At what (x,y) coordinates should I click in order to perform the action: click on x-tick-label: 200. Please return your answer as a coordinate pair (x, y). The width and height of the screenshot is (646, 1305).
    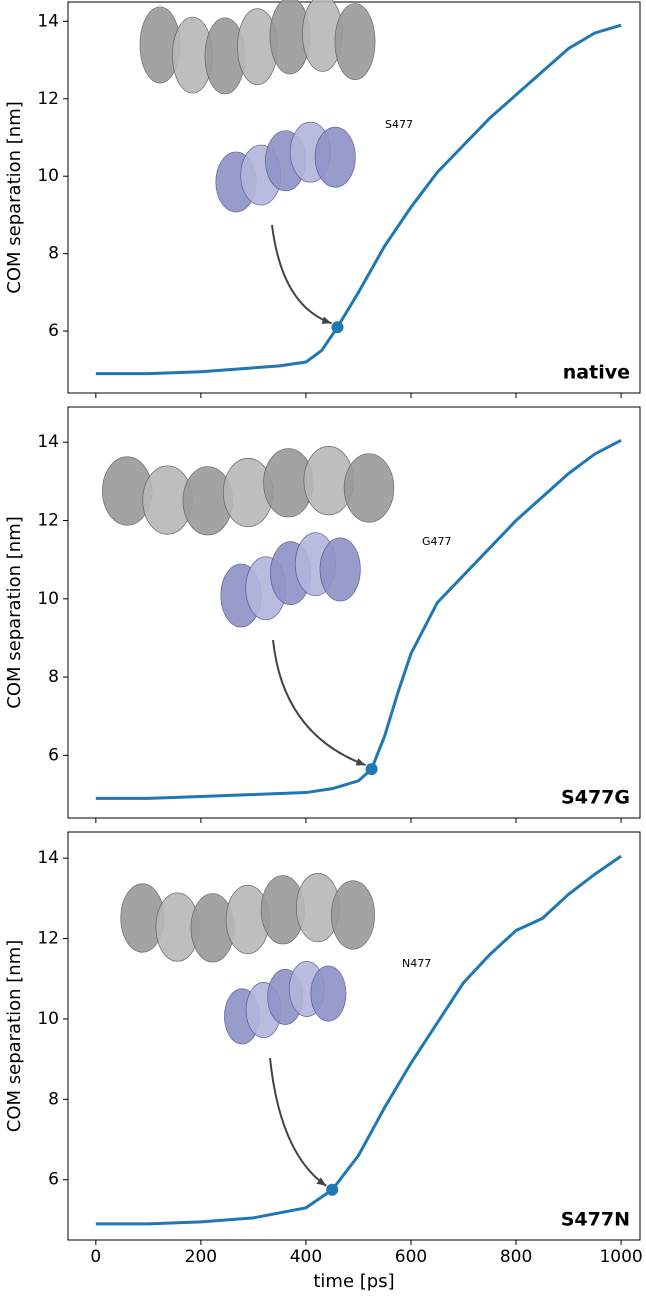
    Looking at the image, I should click on (201, 1257).